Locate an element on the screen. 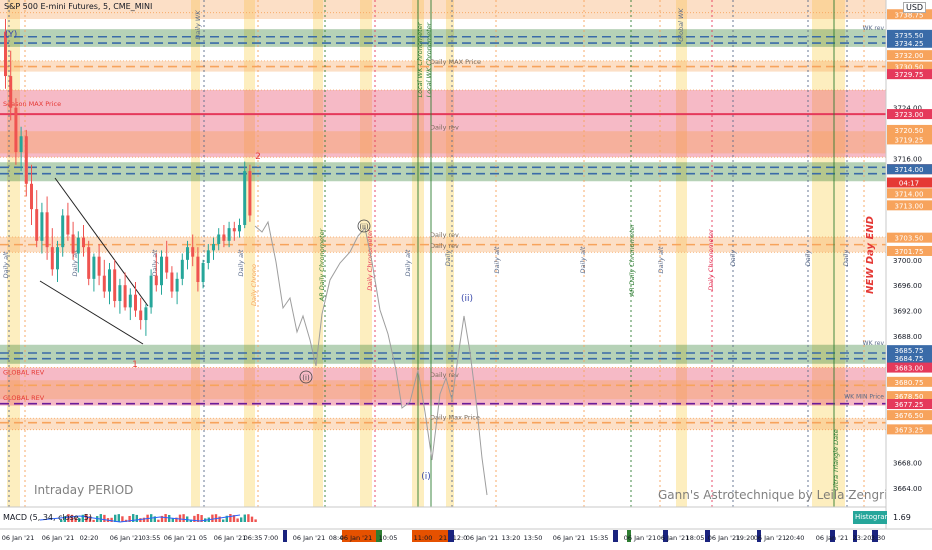 This screenshot has height=550, width=932. vertical-annotation: Daily Chronometer is located at coordinates (711, 259).